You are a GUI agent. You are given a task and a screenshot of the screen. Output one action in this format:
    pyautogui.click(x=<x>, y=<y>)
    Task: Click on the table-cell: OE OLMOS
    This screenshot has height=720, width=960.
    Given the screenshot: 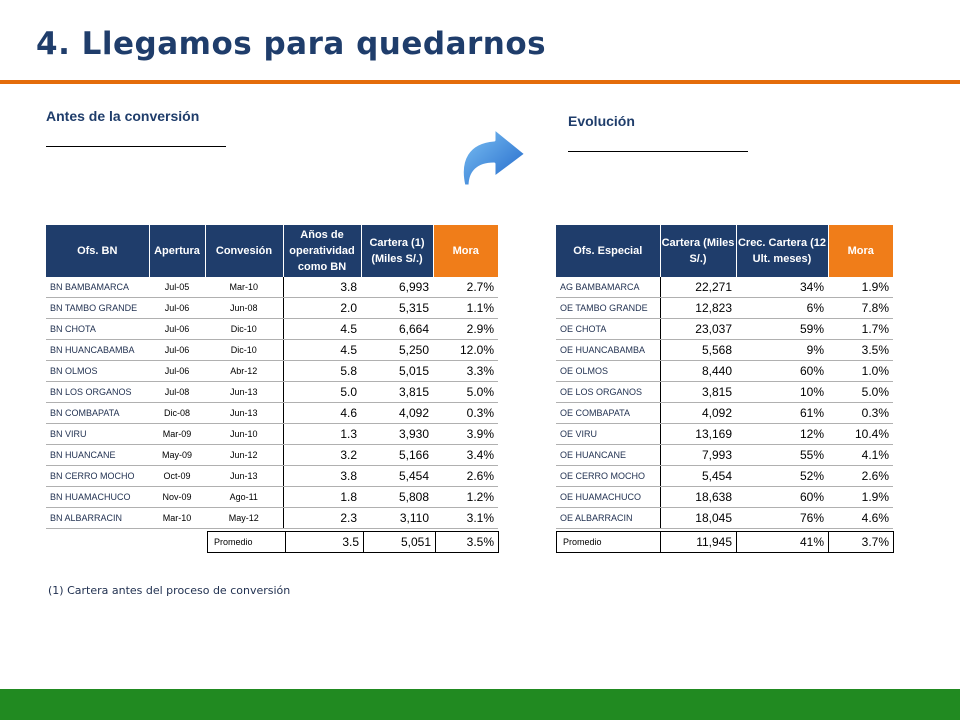 What is the action you would take?
    pyautogui.click(x=608, y=371)
    